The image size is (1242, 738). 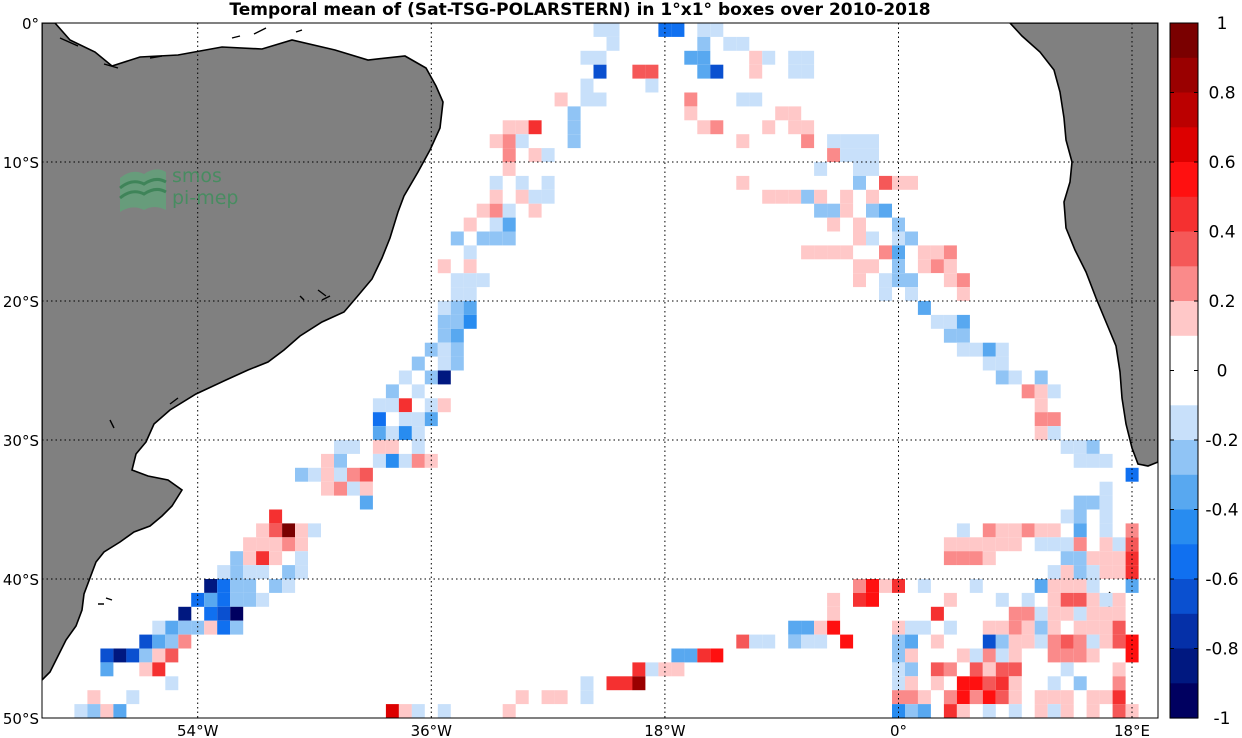 I want to click on colorbar-label-3: 0.4, so click(x=1221, y=233).